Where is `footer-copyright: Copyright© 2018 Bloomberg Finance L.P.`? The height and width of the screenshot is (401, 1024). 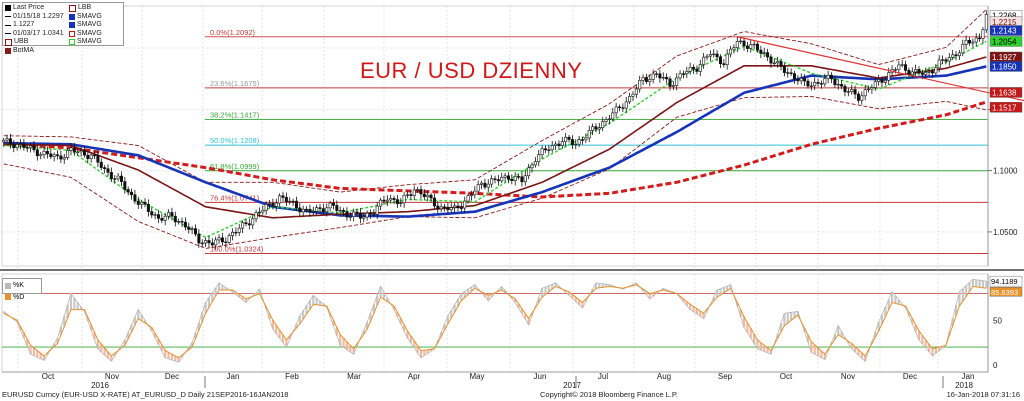 footer-copyright: Copyright© 2018 Bloomberg Finance L.P. is located at coordinates (609, 394).